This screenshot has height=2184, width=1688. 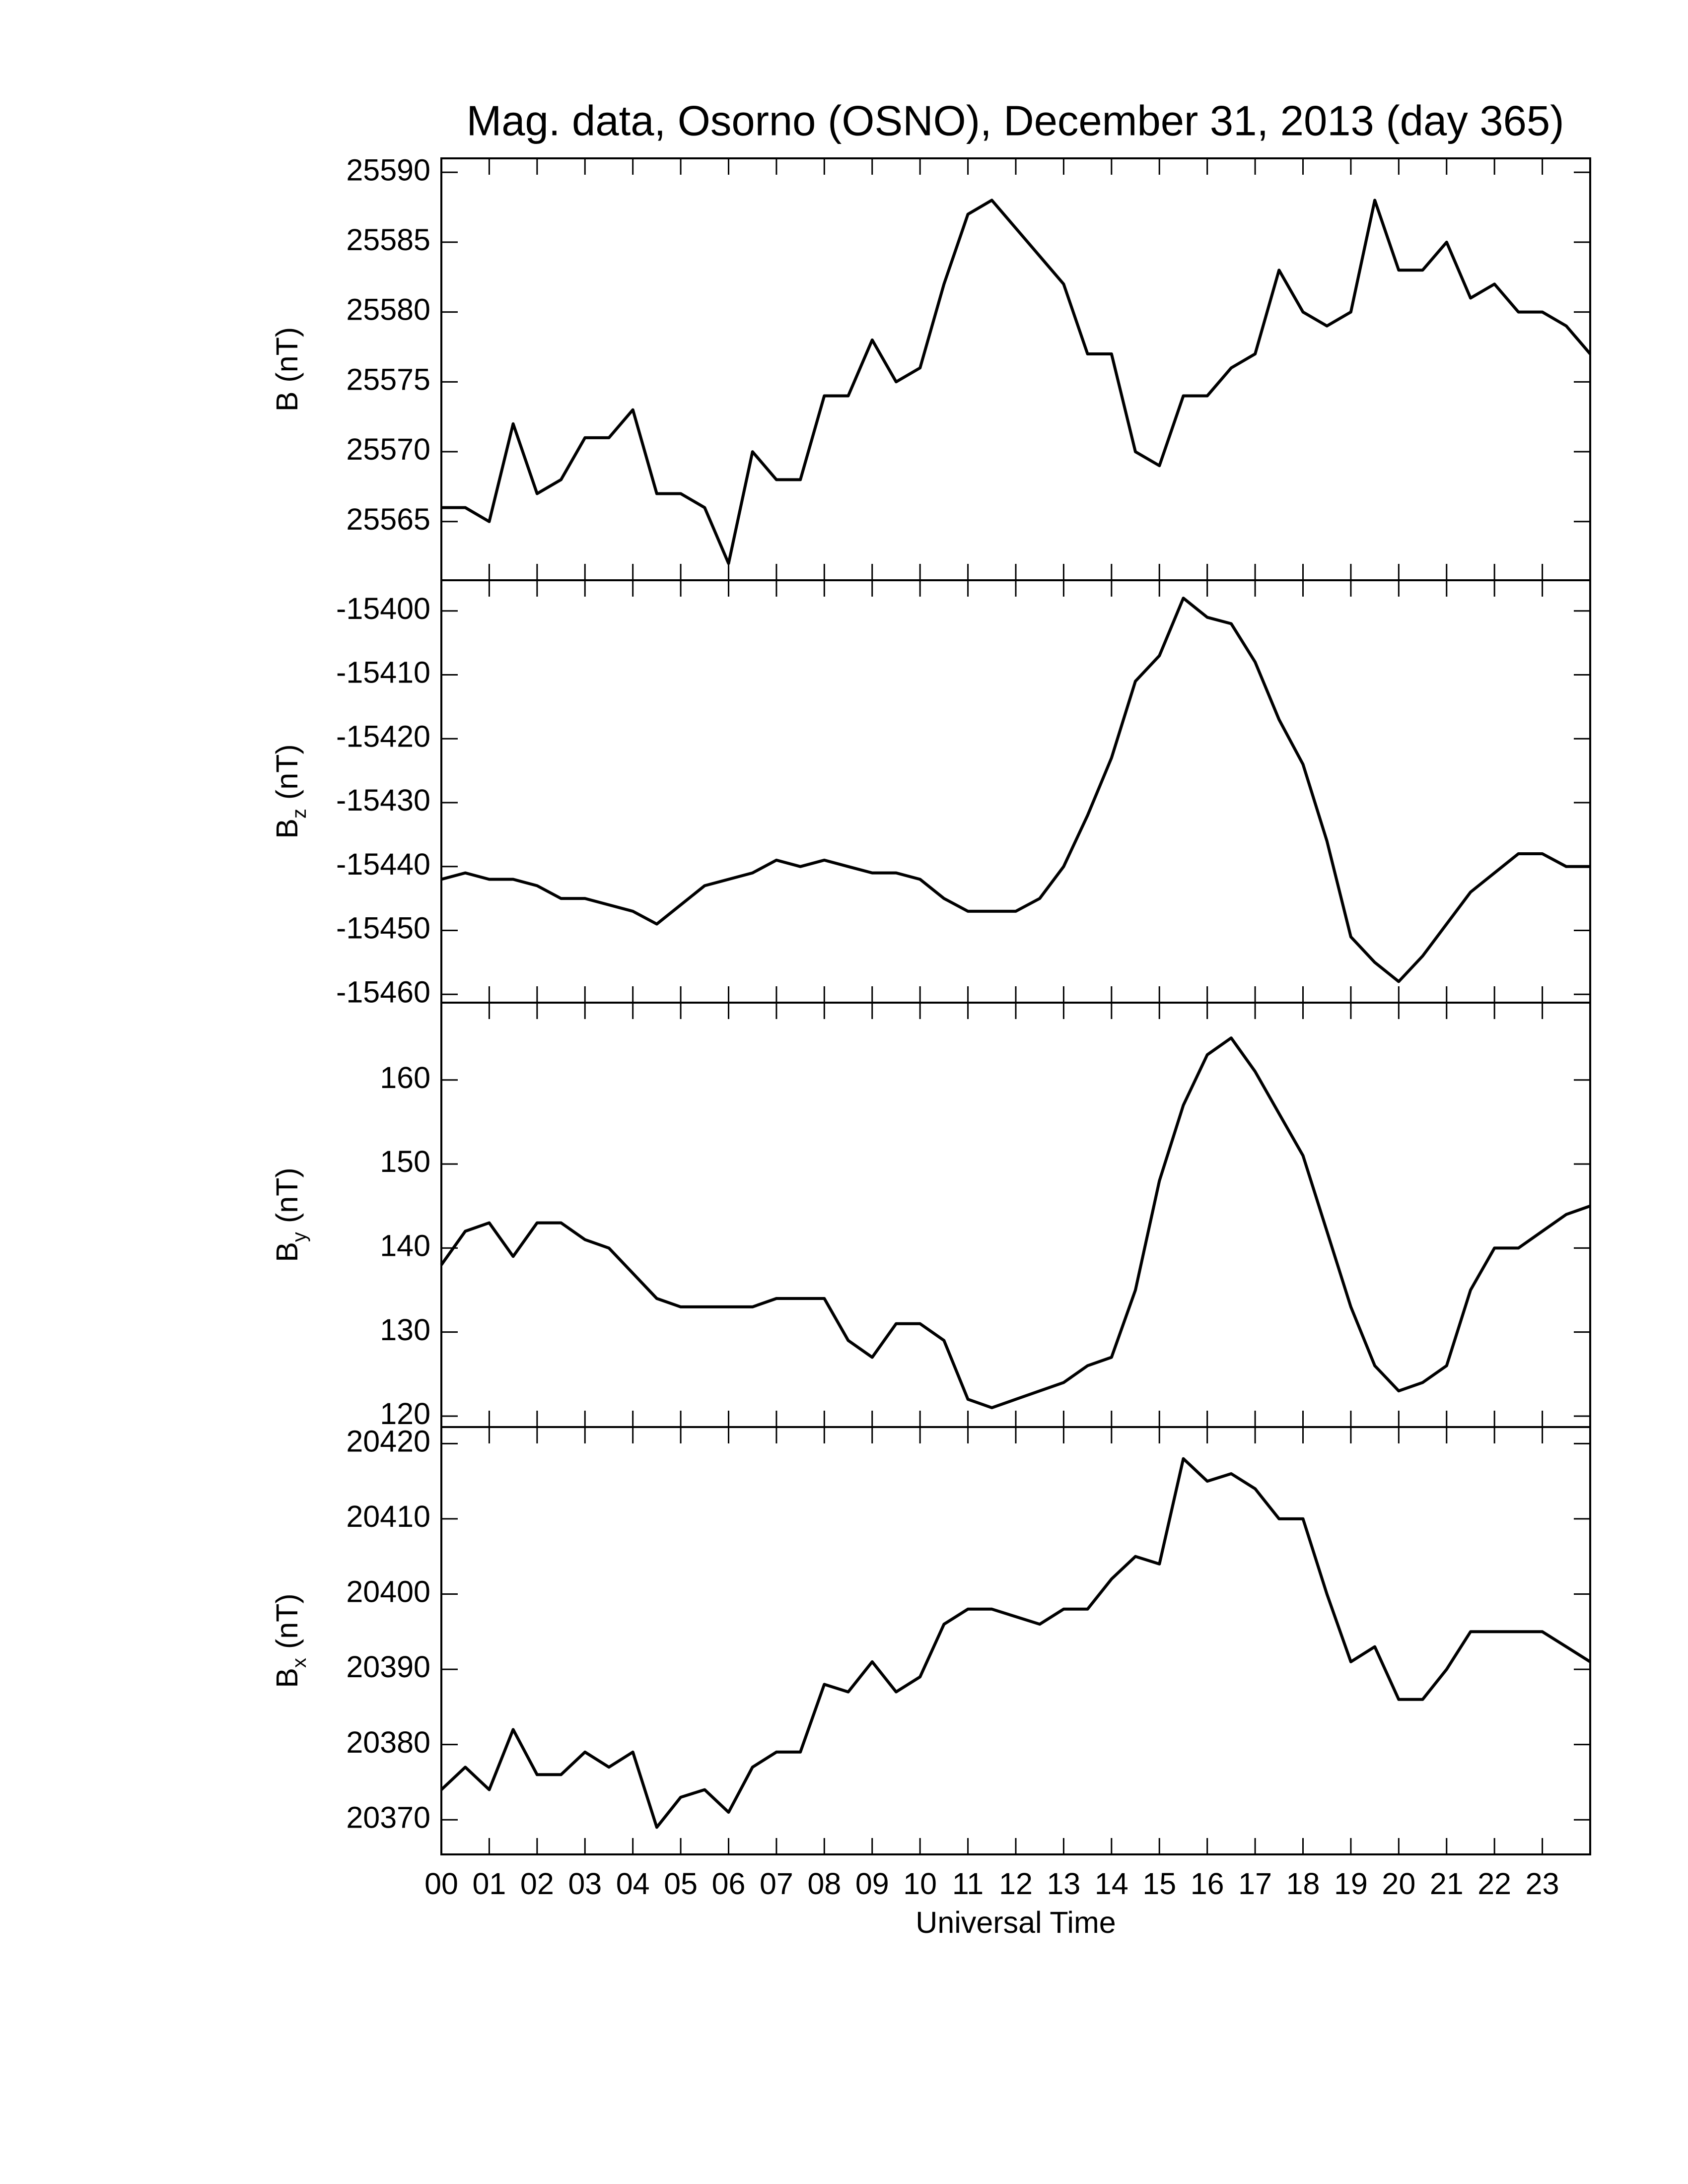 What do you see at coordinates (299, 1663) in the screenshot?
I see `y-label-subscript: x` at bounding box center [299, 1663].